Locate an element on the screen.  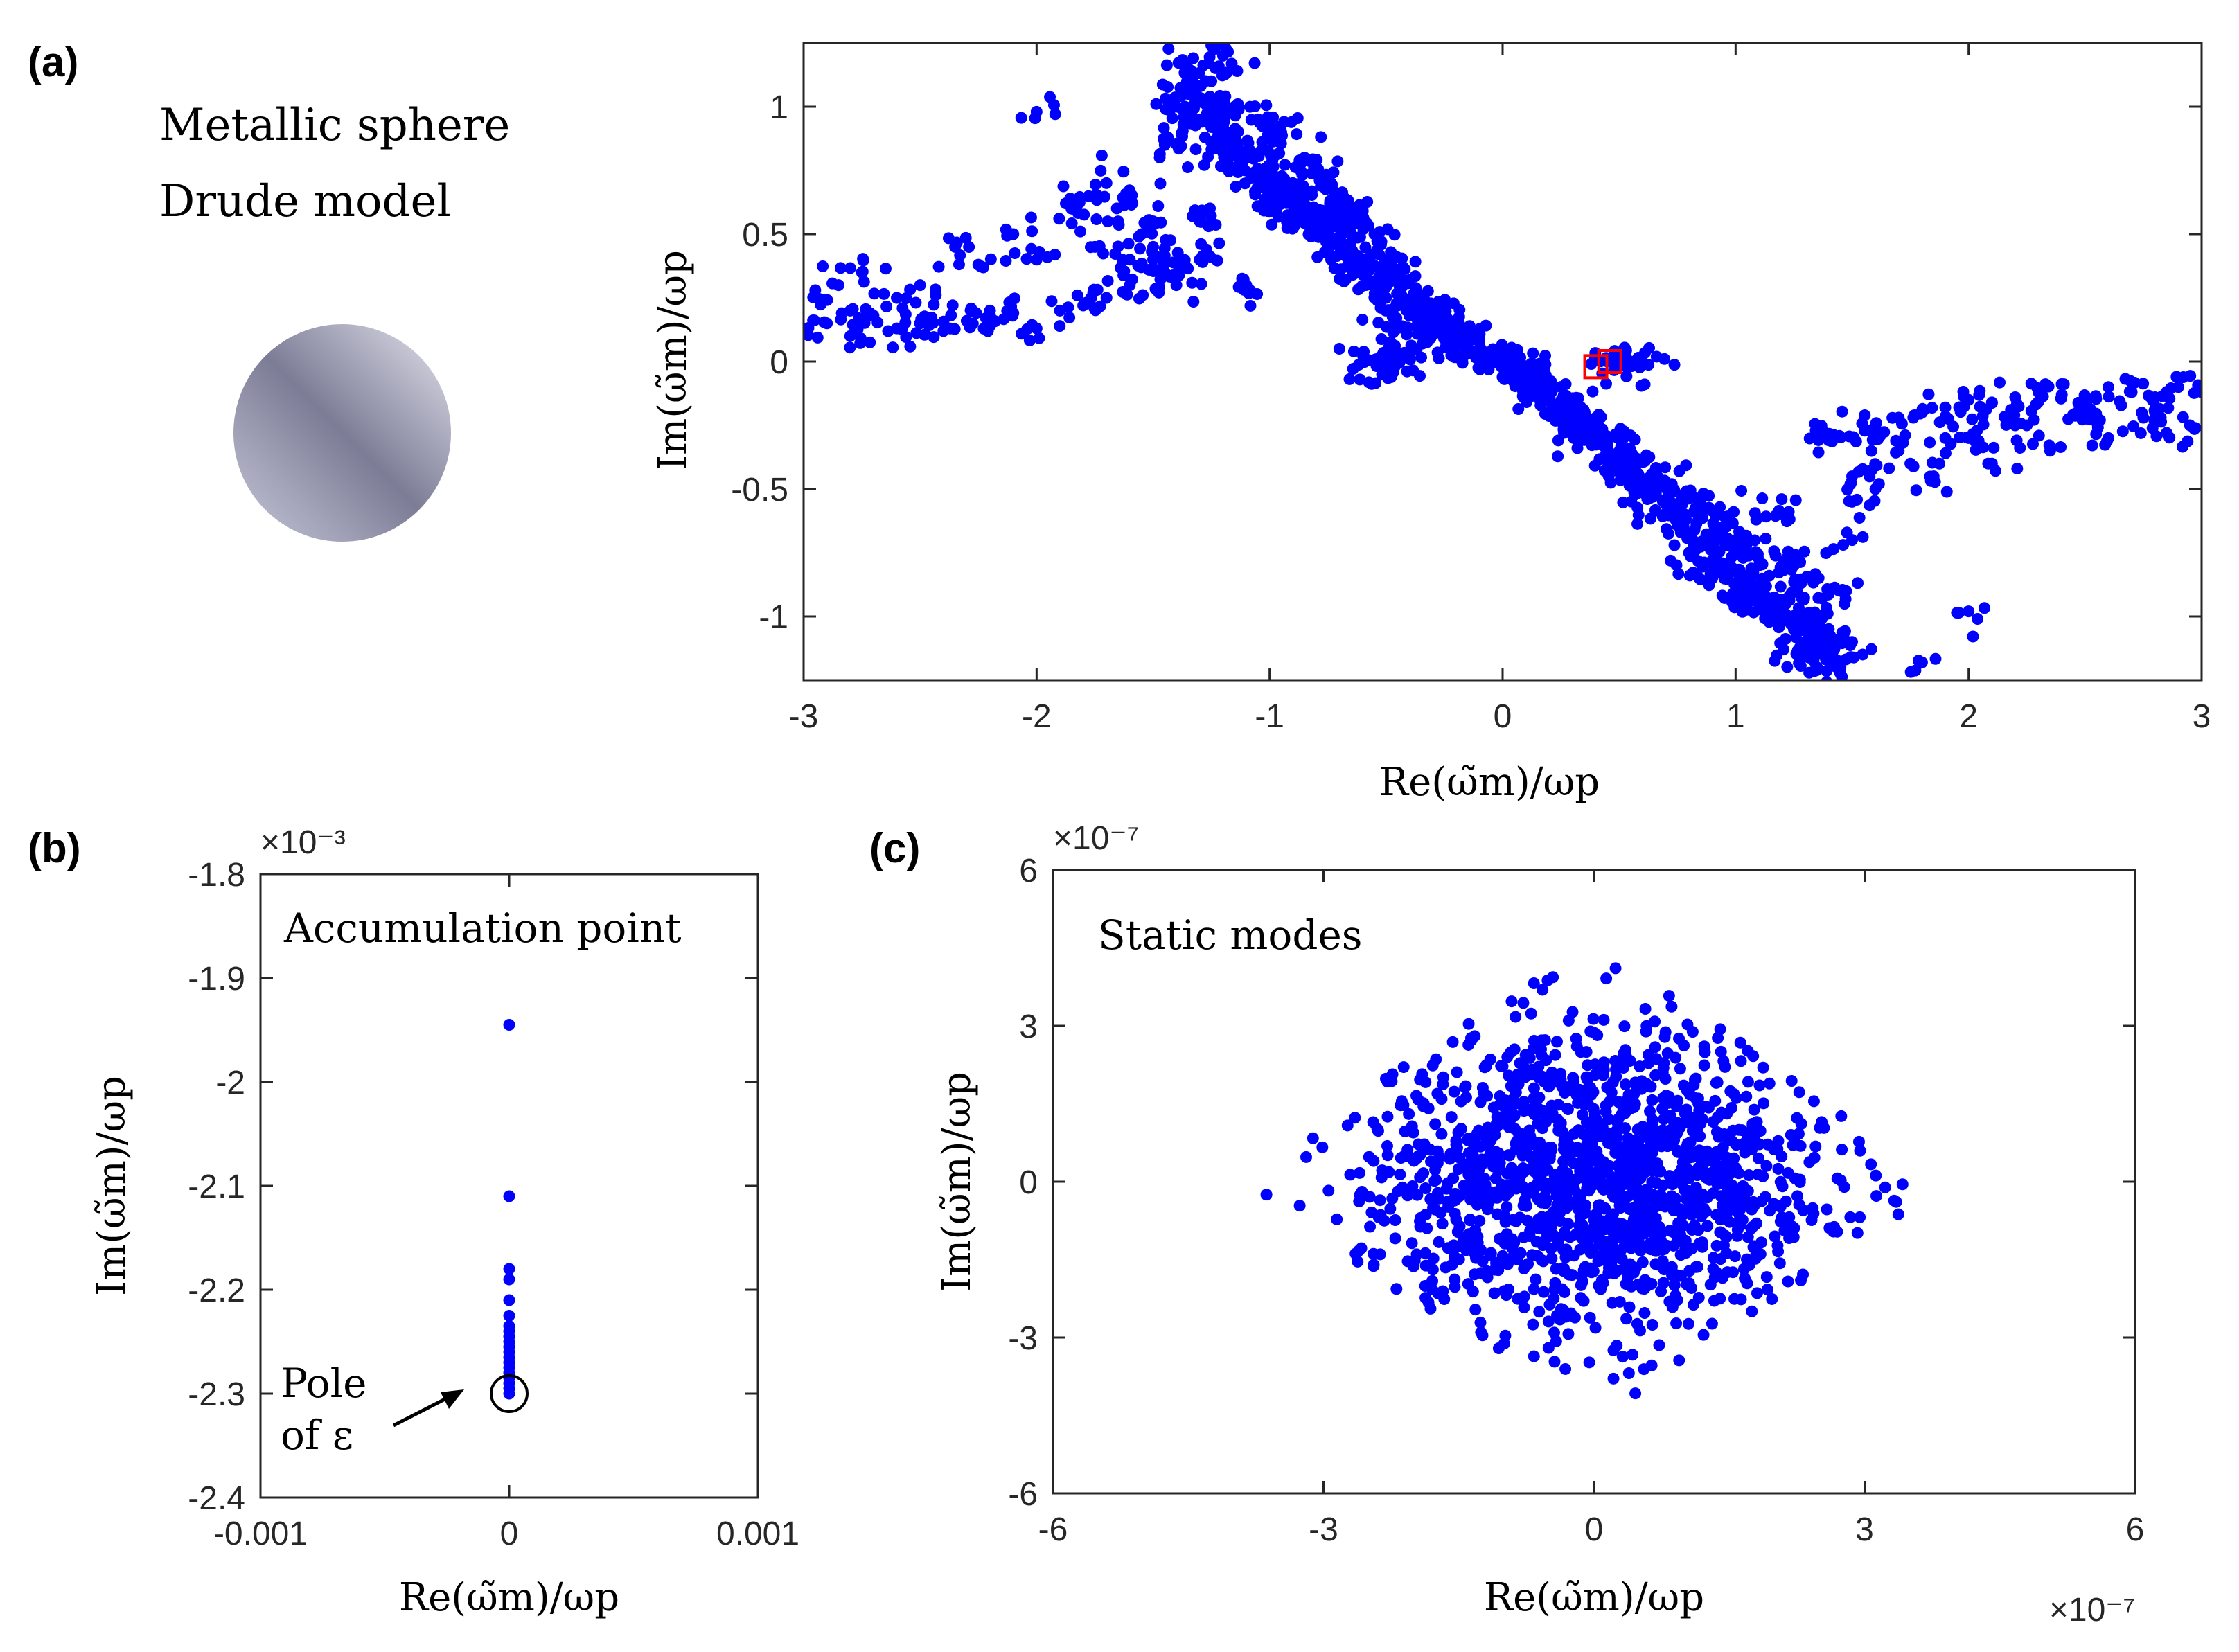
chart-b-xlabel: Re(ω̃m)/ωp is located at coordinates (509, 1597).